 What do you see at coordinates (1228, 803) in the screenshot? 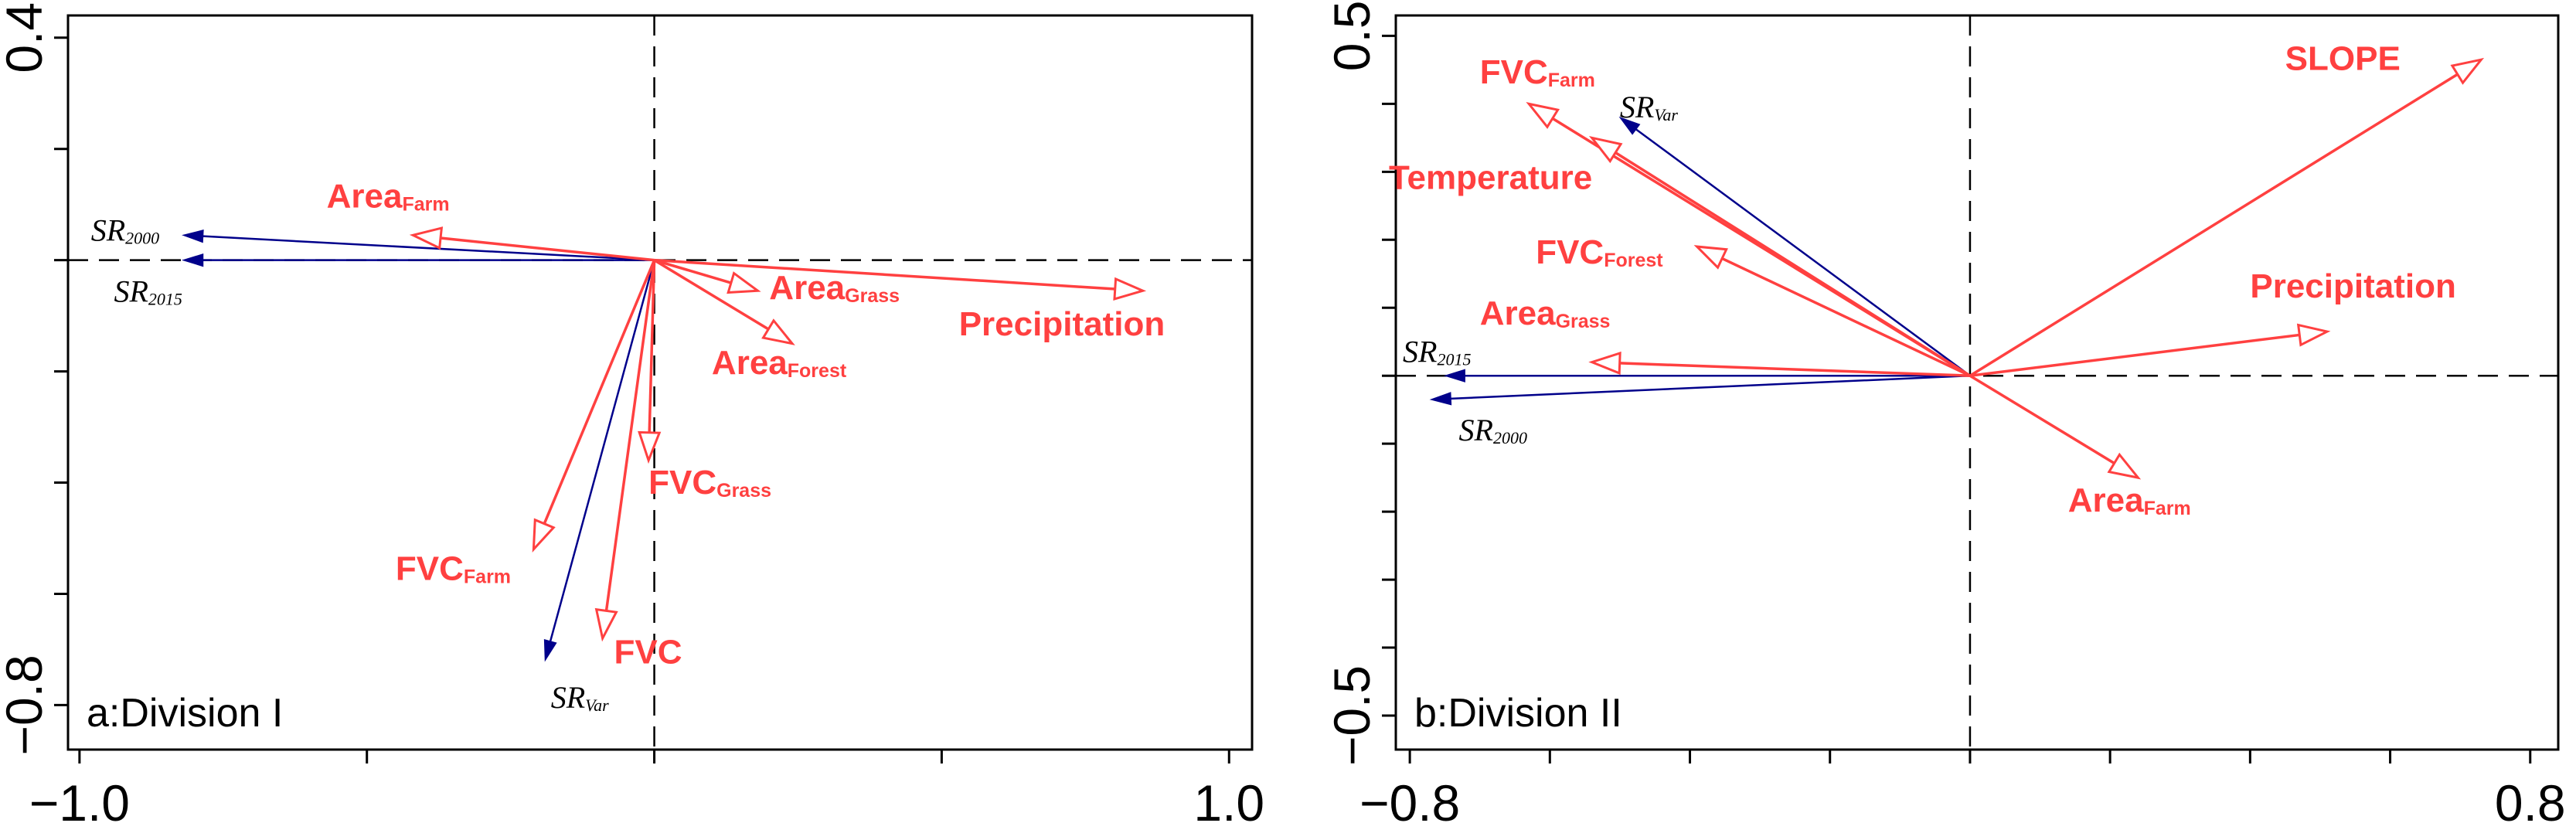
I see `x-tick-label: 1.0` at bounding box center [1228, 803].